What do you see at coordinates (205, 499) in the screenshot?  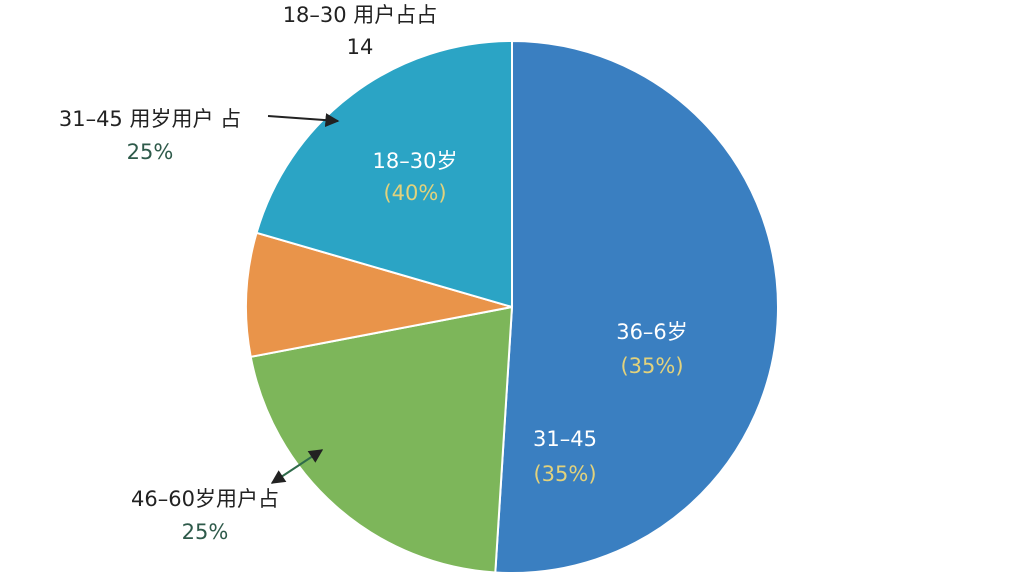 I see `annotation-label: 46–60岁用户占` at bounding box center [205, 499].